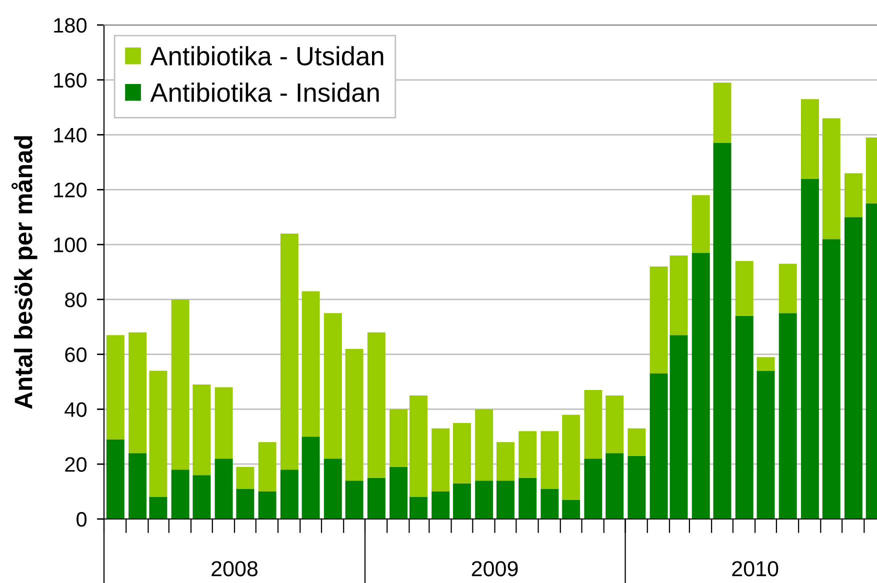 The width and height of the screenshot is (877, 583). Describe the element at coordinates (70, 245) in the screenshot. I see `y-tick-label: 100` at that location.